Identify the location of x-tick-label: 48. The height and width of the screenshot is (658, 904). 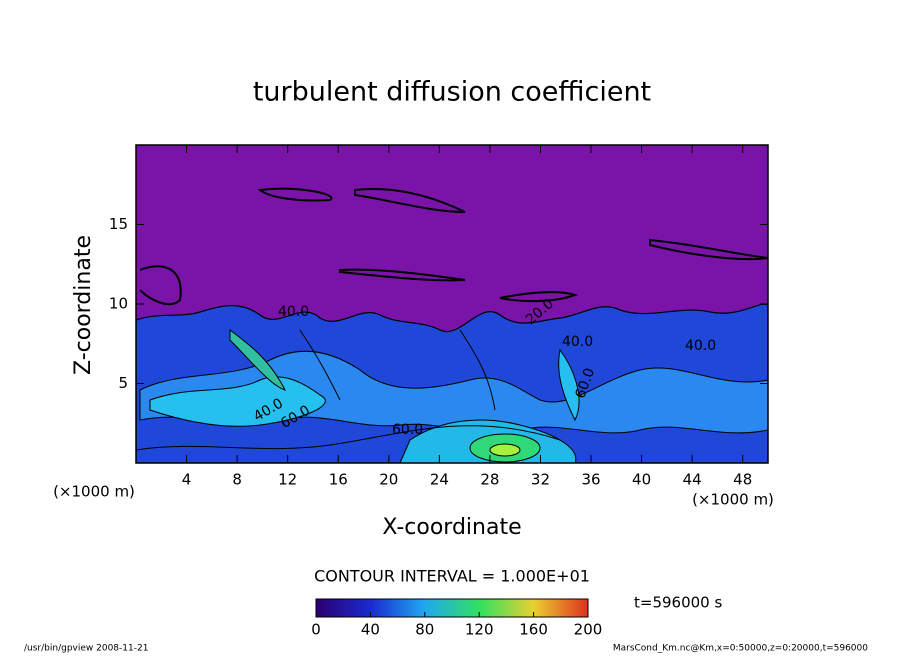
(742, 480).